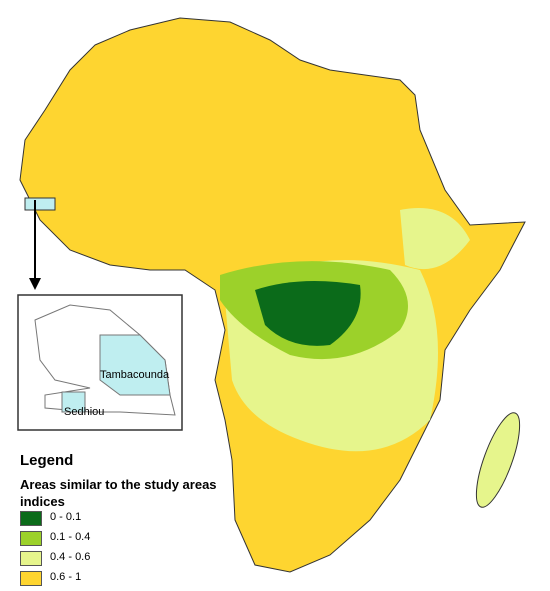 Image resolution: width=550 pixels, height=591 pixels. What do you see at coordinates (73, 402) in the screenshot?
I see `sedhiou` at bounding box center [73, 402].